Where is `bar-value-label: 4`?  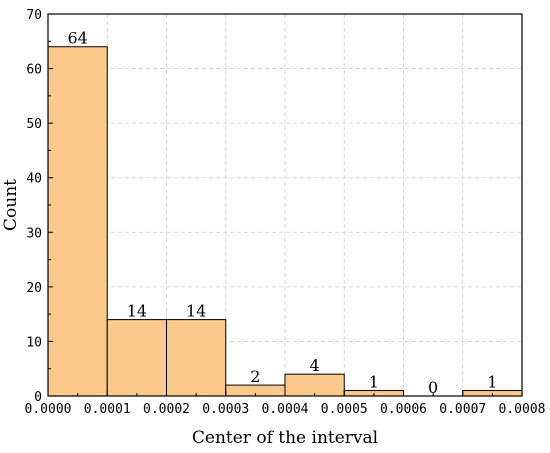 bar-value-label: 4 is located at coordinates (315, 365).